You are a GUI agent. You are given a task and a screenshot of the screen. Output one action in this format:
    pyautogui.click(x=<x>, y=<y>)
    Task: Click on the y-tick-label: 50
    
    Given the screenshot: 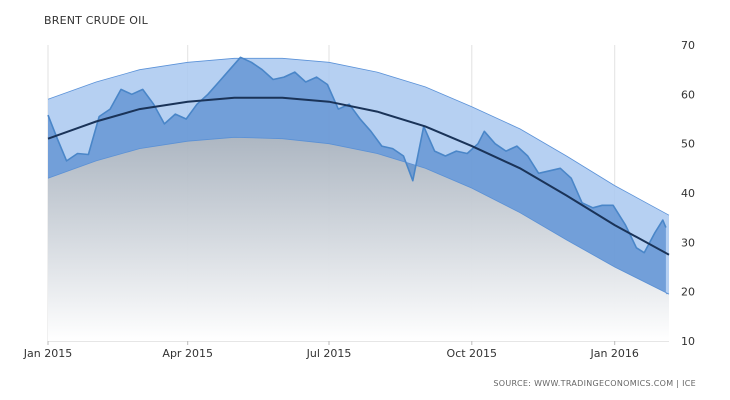 What is the action you would take?
    pyautogui.click(x=688, y=144)
    